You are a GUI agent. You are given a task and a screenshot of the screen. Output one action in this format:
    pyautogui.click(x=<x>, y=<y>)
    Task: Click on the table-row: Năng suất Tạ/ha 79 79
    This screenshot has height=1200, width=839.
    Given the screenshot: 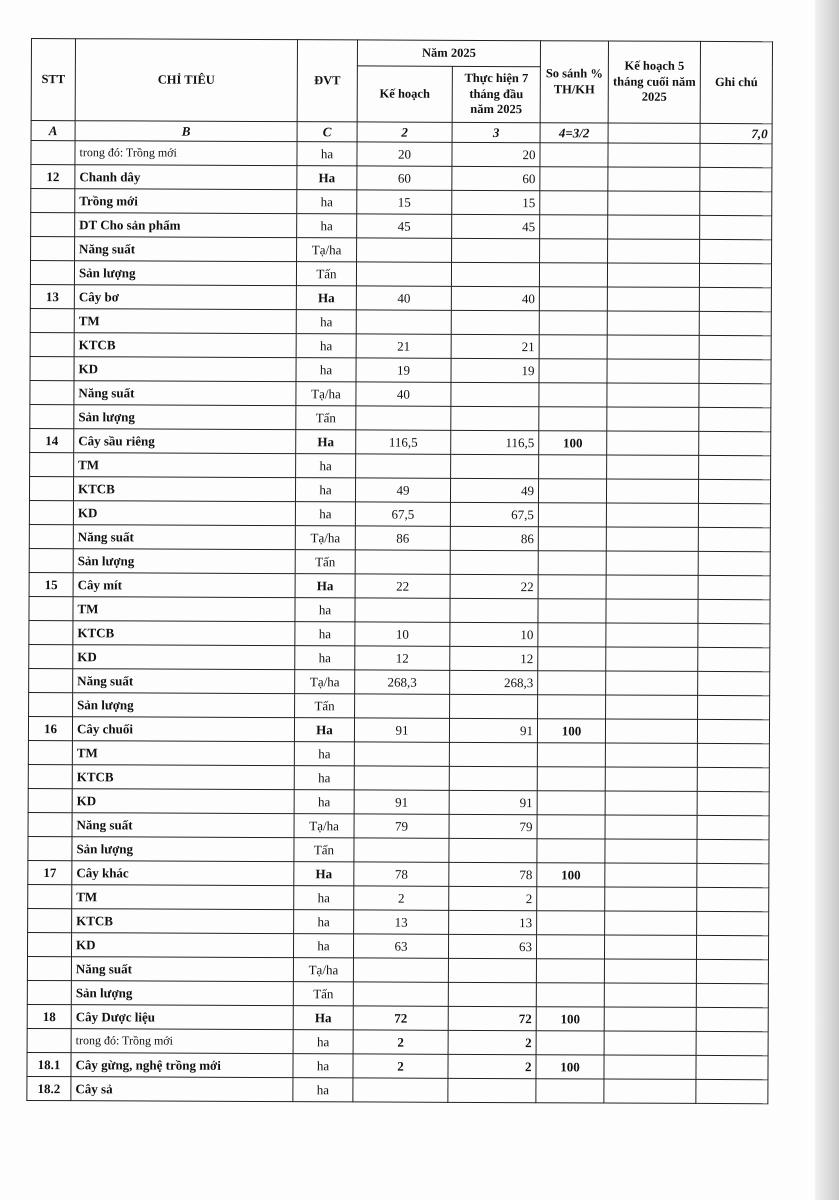 What is the action you would take?
    pyautogui.click(x=399, y=826)
    